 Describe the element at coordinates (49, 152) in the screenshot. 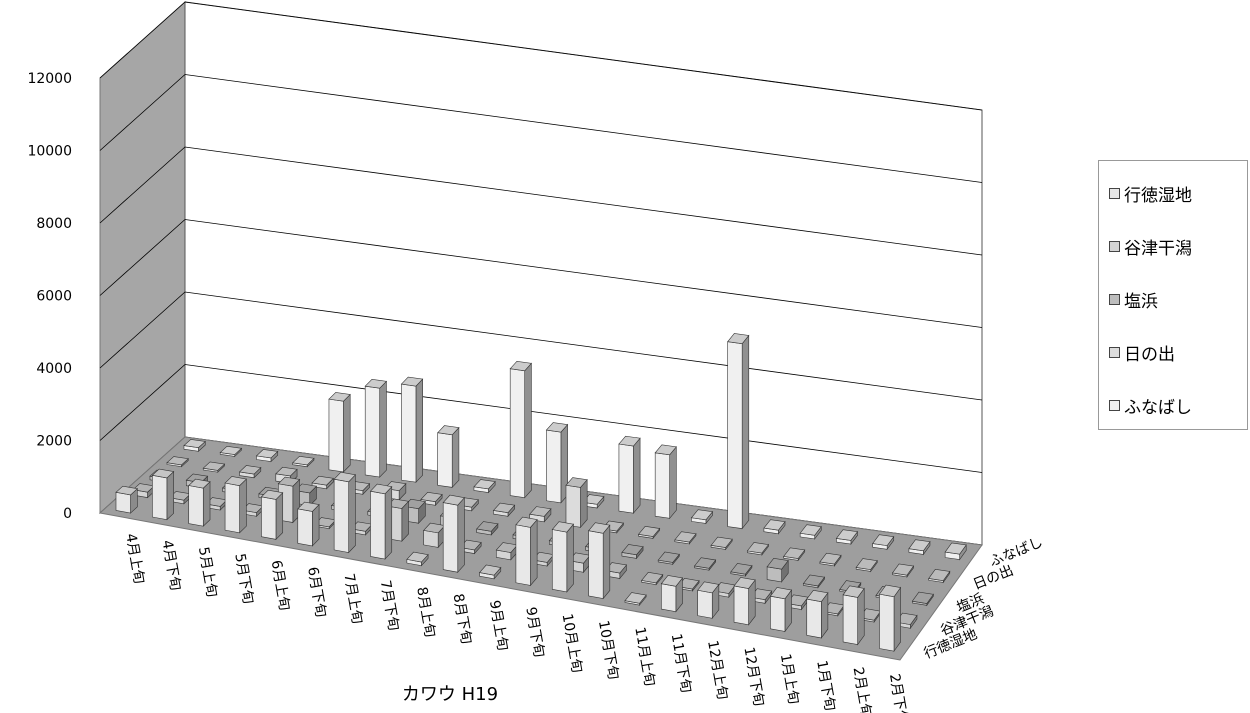

I see `y-tick-label: 10000` at that location.